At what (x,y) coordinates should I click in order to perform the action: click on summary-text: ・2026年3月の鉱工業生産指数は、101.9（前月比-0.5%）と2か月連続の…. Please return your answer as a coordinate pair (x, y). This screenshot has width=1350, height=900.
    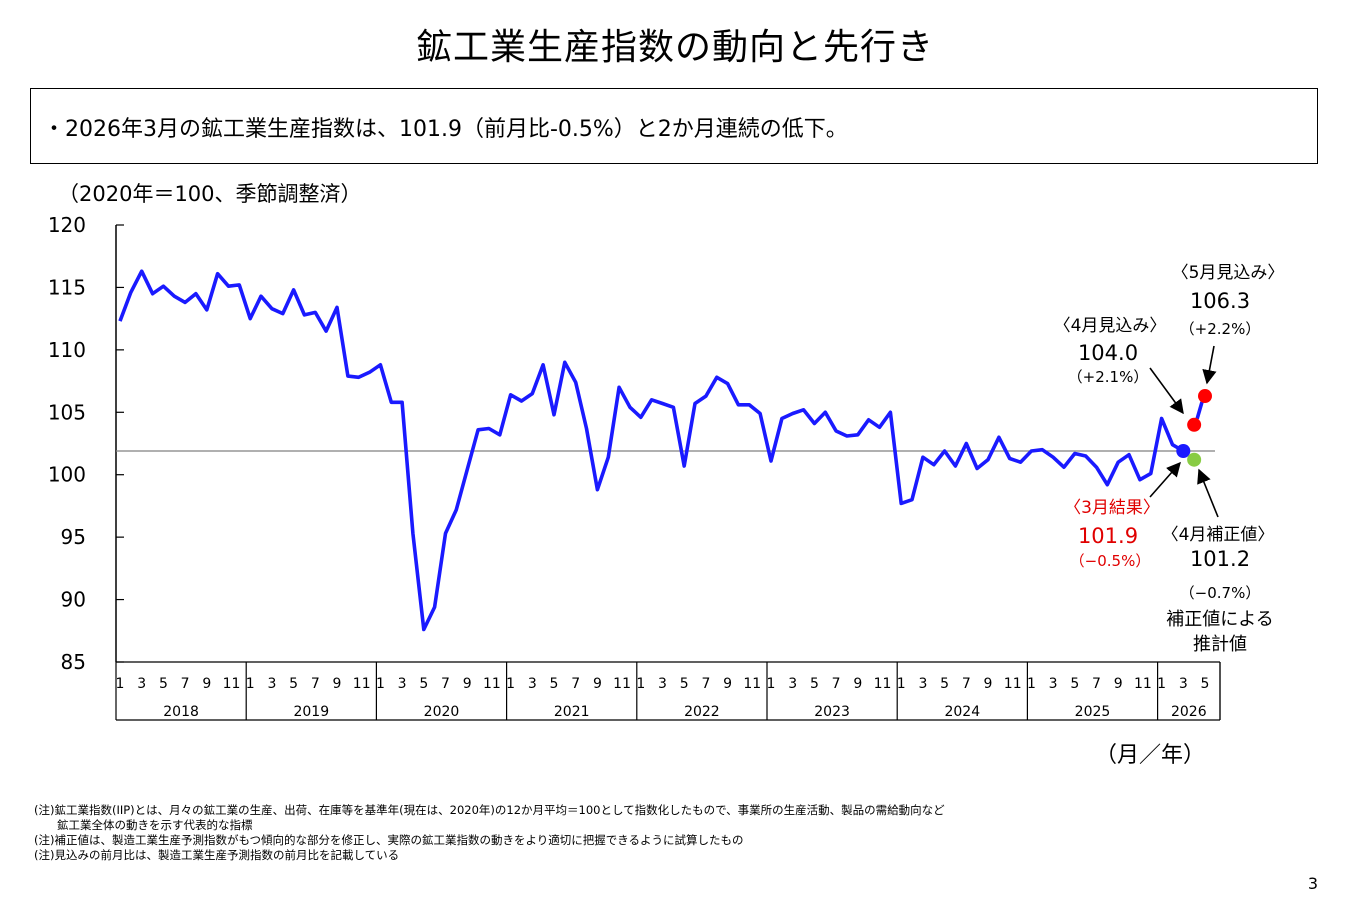
    Looking at the image, I should click on (445, 129).